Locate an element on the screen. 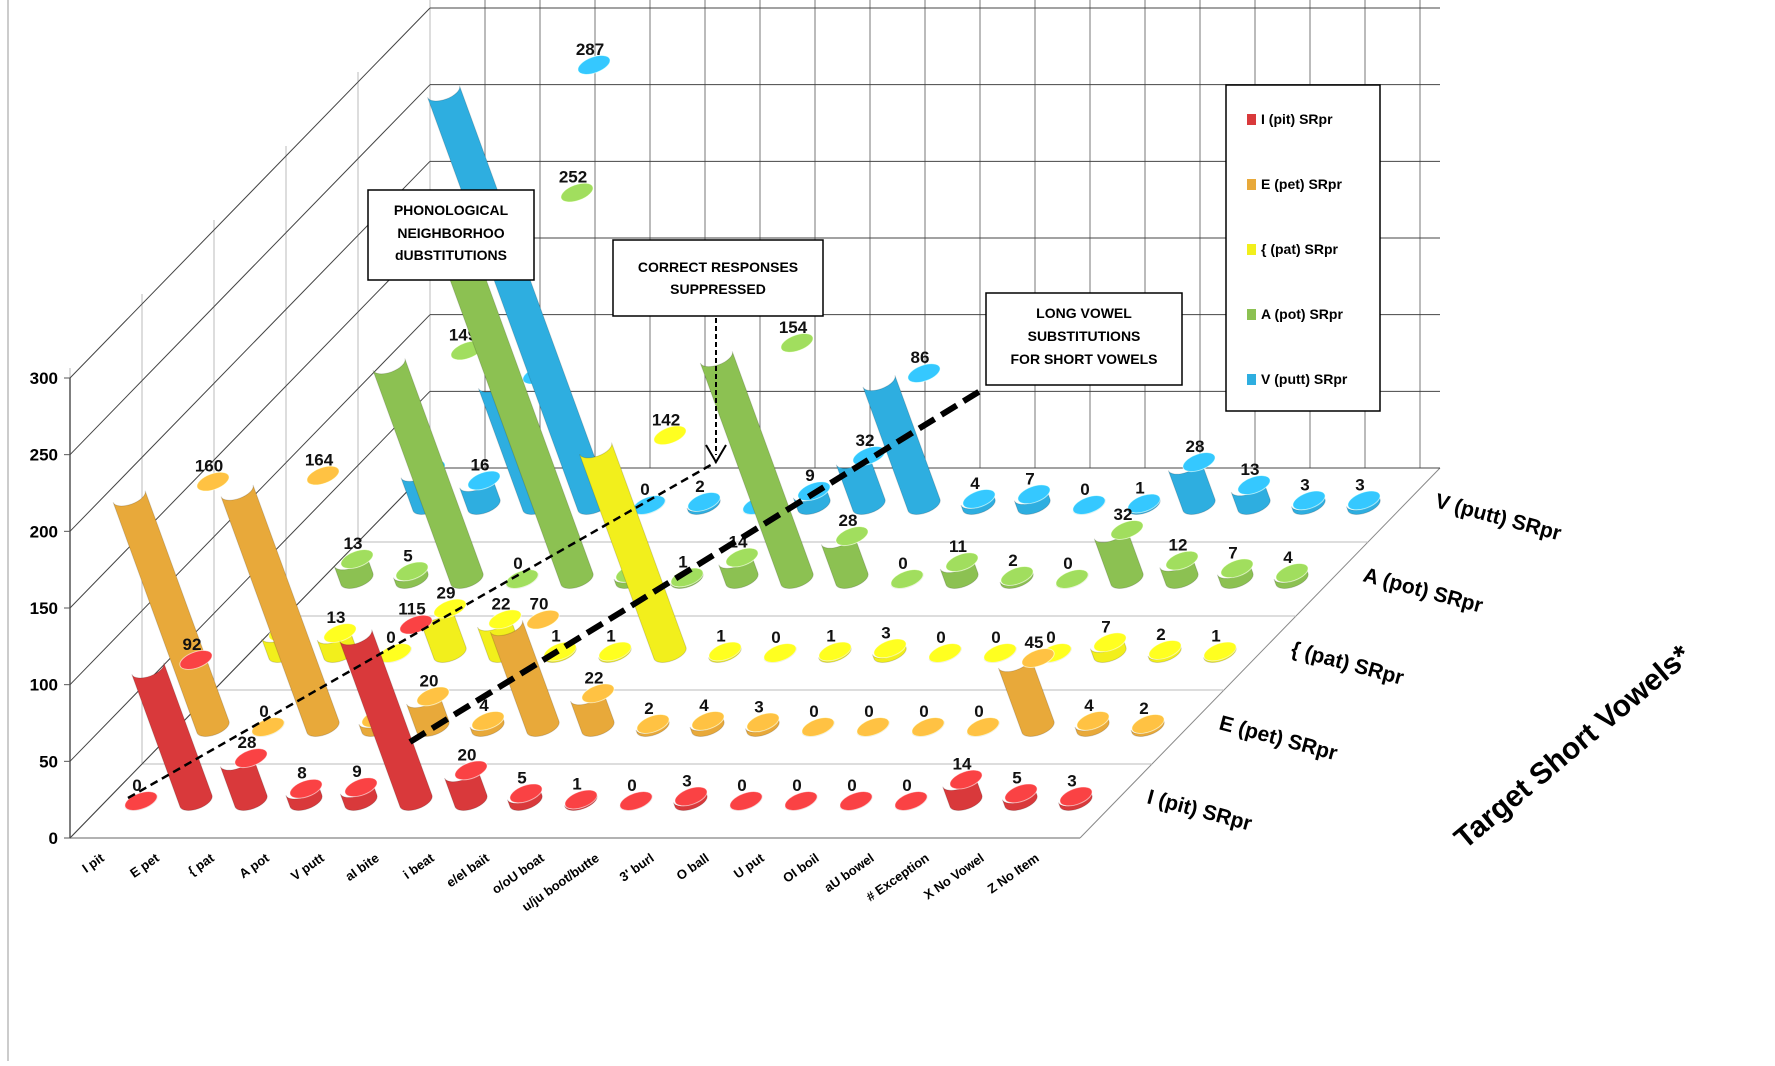  x-tick-label: { pat is located at coordinates (201, 864).